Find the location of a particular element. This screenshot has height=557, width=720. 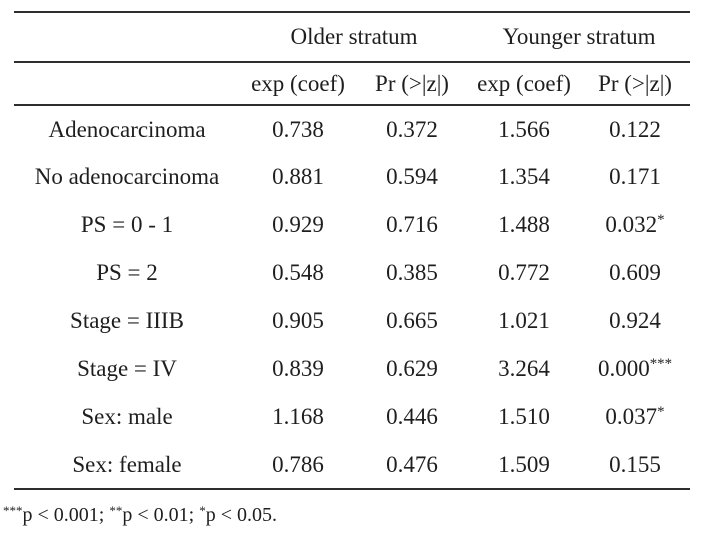

label-column-header-empty is located at coordinates (127, 84).